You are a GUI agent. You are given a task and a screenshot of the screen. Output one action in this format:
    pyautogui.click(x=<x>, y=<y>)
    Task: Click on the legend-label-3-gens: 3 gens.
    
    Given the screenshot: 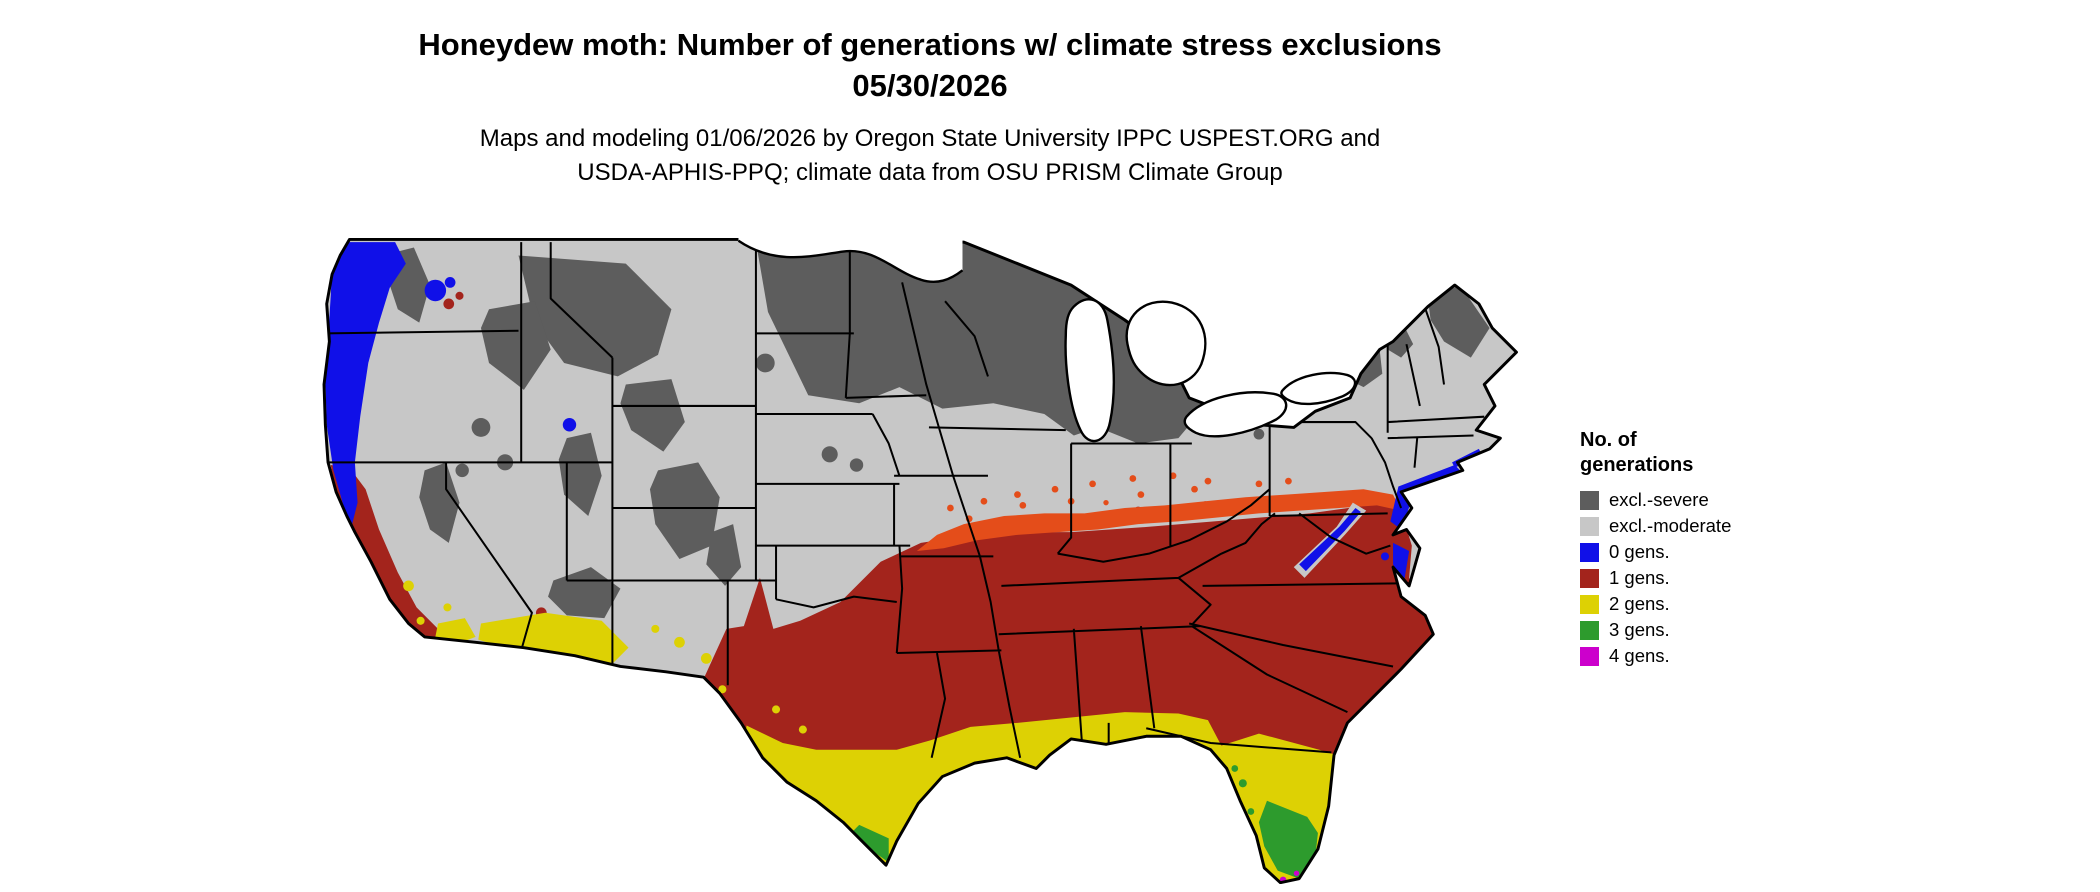 What is the action you would take?
    pyautogui.click(x=1639, y=629)
    